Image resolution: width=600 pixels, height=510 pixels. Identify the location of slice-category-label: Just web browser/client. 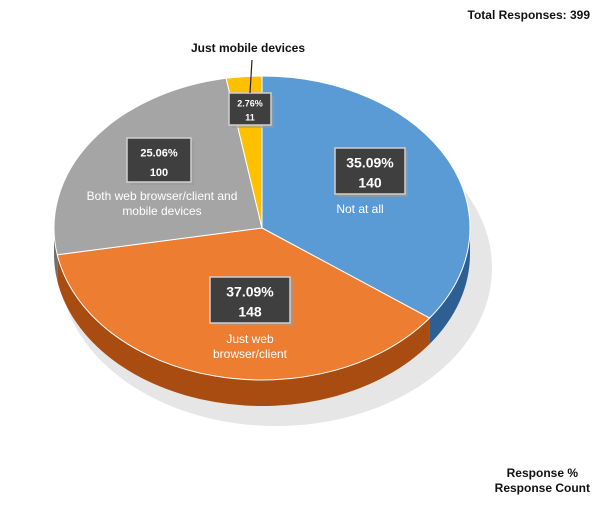
(250, 346).